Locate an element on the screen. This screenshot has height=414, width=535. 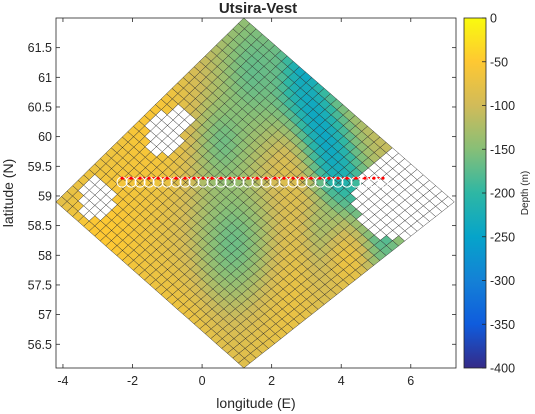
x-tick-label: -2 is located at coordinates (132, 381).